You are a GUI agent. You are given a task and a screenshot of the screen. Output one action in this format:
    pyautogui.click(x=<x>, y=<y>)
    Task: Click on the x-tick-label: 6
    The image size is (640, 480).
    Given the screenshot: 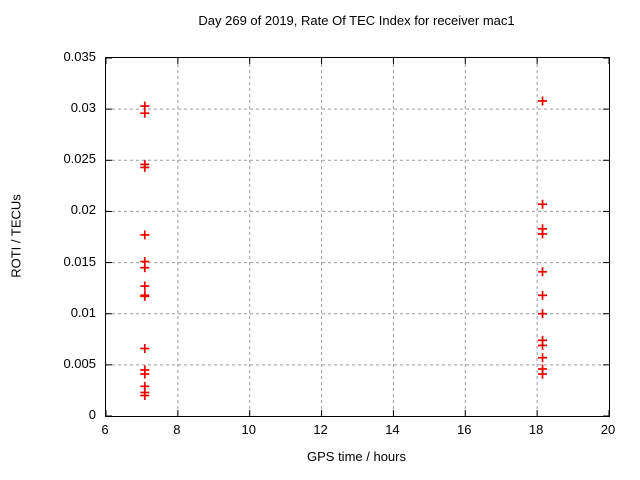 What is the action you would take?
    pyautogui.click(x=105, y=429)
    